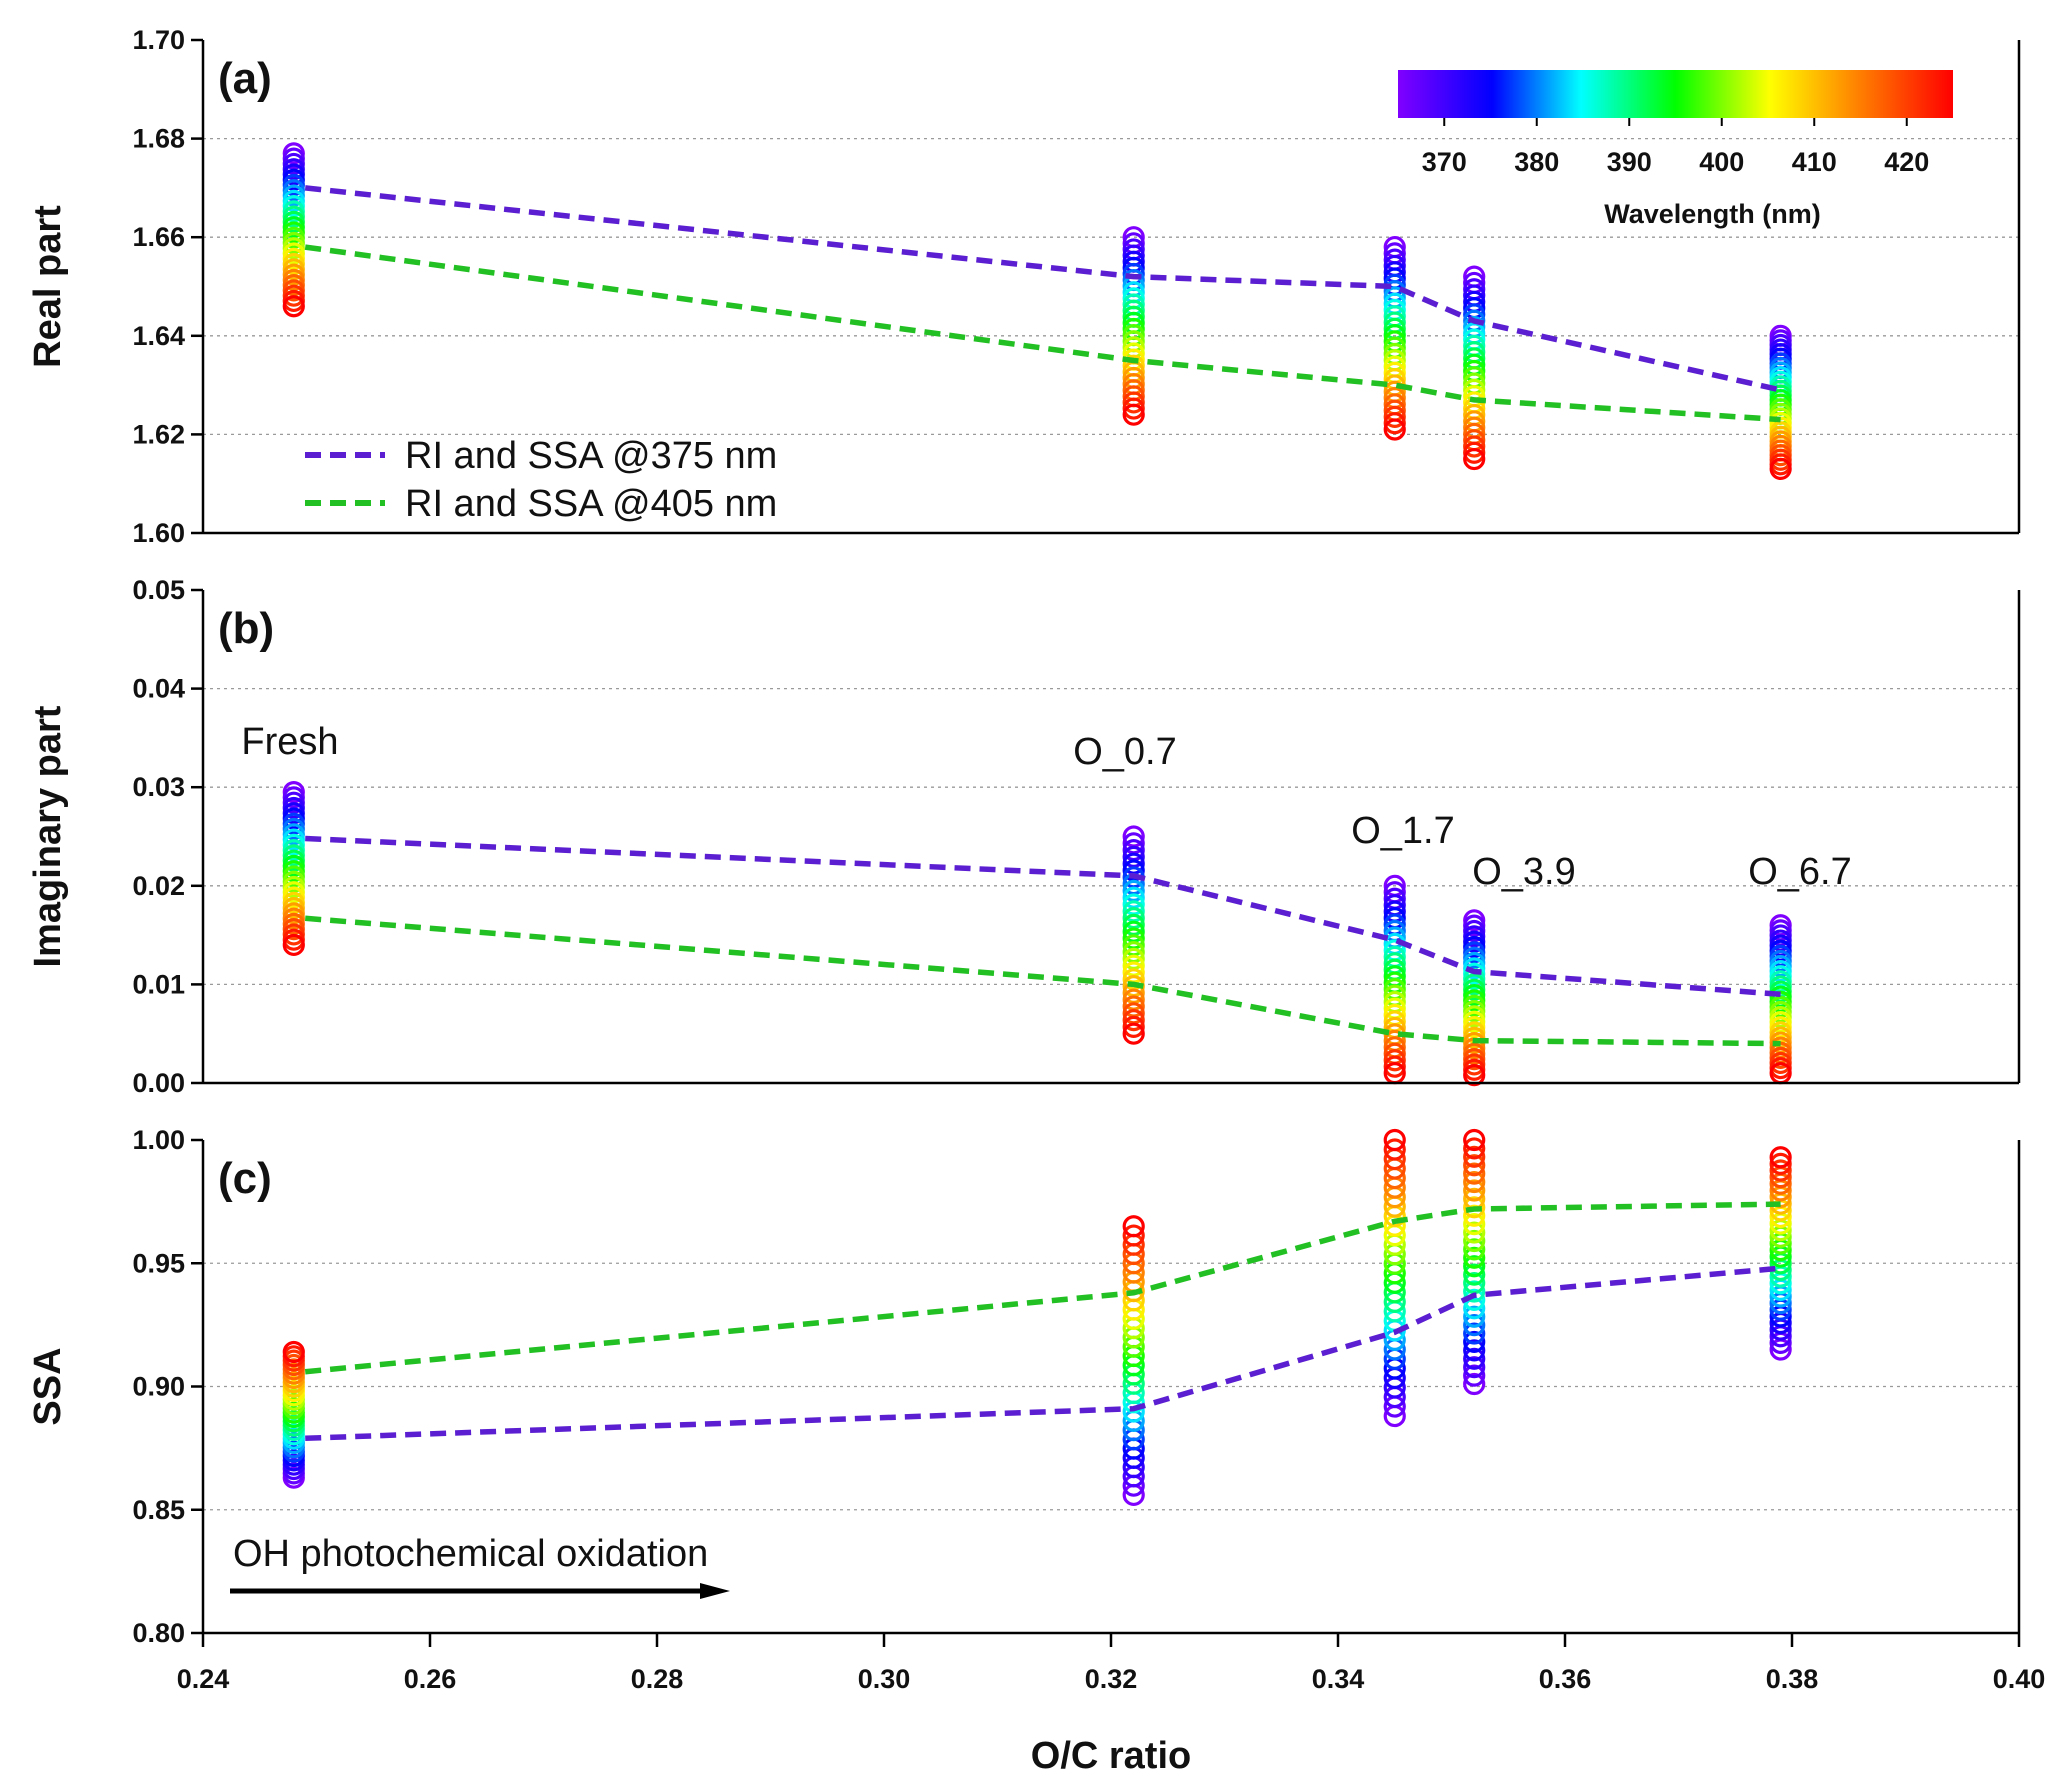  Describe the element at coordinates (591, 504) in the screenshot. I see `legend-label: RI and SSA @405 nm` at that location.